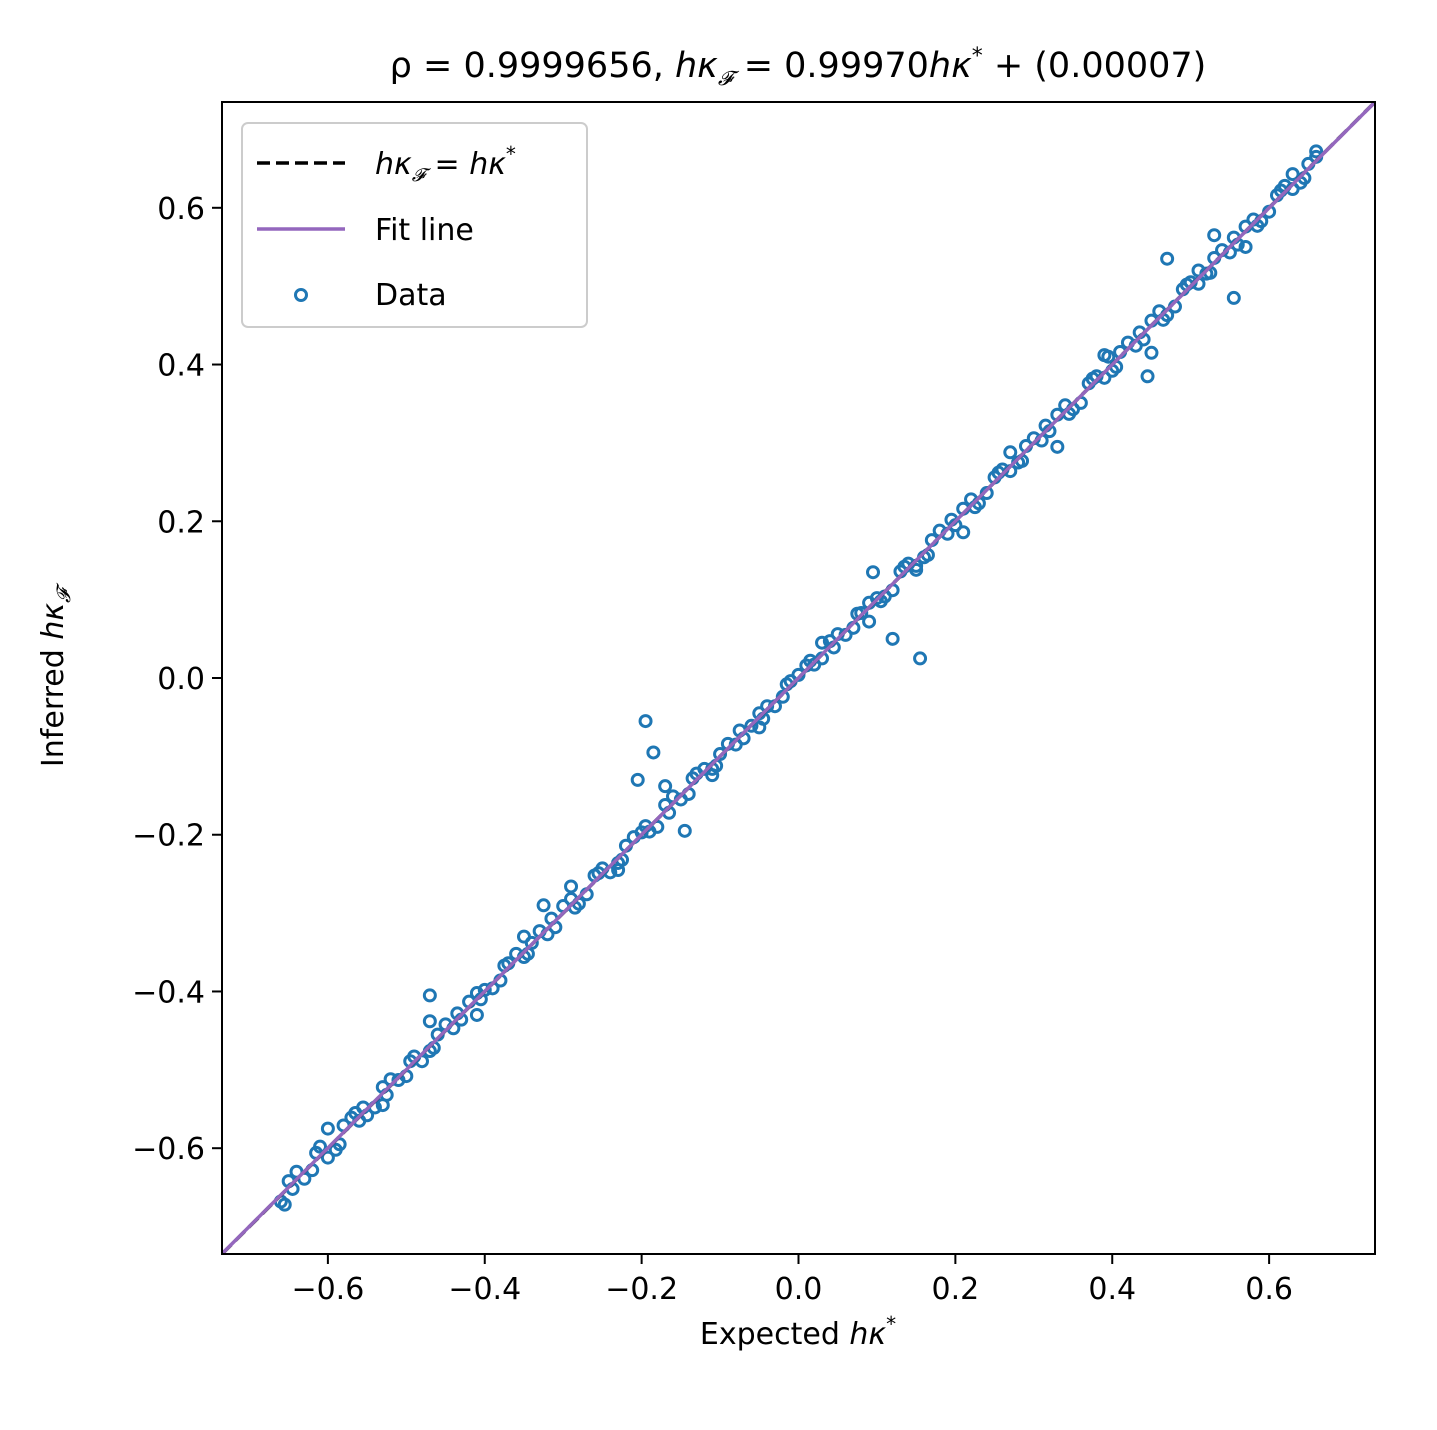 This screenshot has height=1430, width=1437. I want to click on legend-entry-fit: Fit line, so click(365, 230).